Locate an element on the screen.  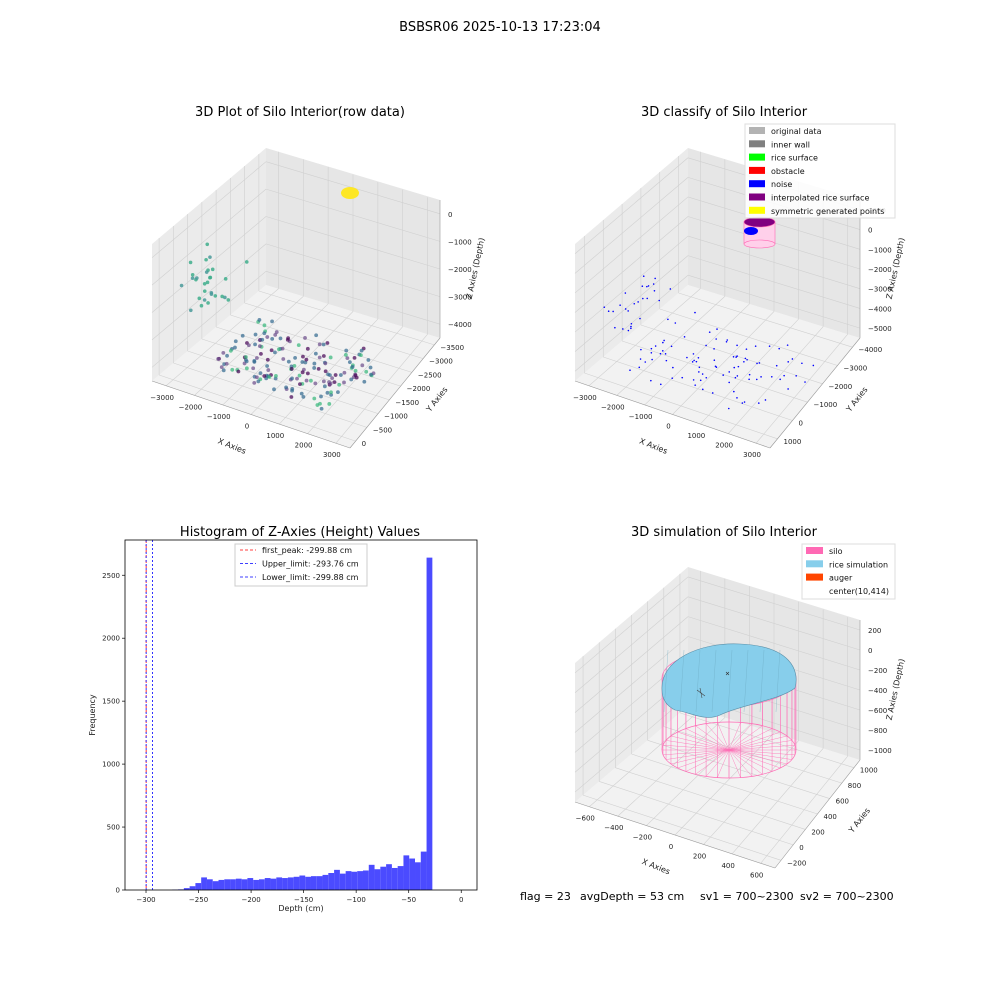
figure-title: BSBSR06 2025-10-13 17:23:04 is located at coordinates (500, 27).